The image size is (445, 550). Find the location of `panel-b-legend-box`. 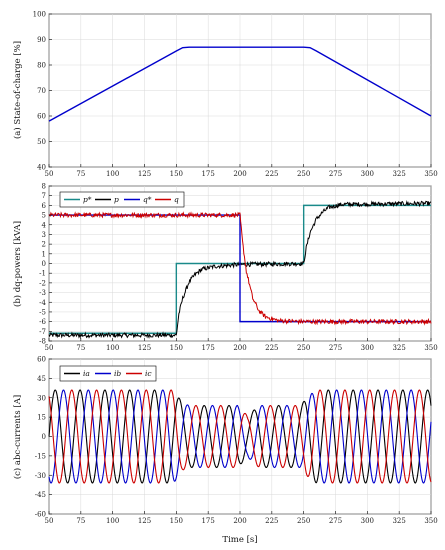

panel-b-legend-box is located at coordinates (122, 199).